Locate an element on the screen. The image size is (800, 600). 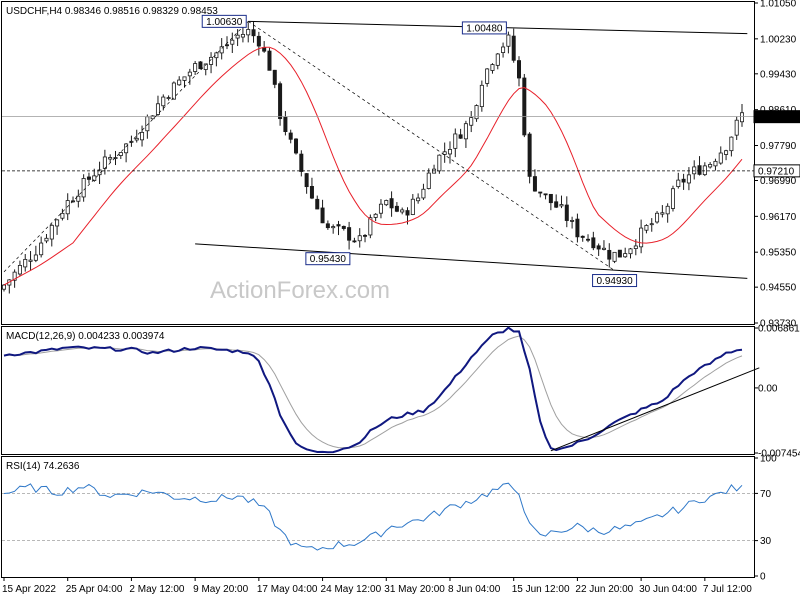
macd-tick-label: 0.00 is located at coordinates (768, 388).